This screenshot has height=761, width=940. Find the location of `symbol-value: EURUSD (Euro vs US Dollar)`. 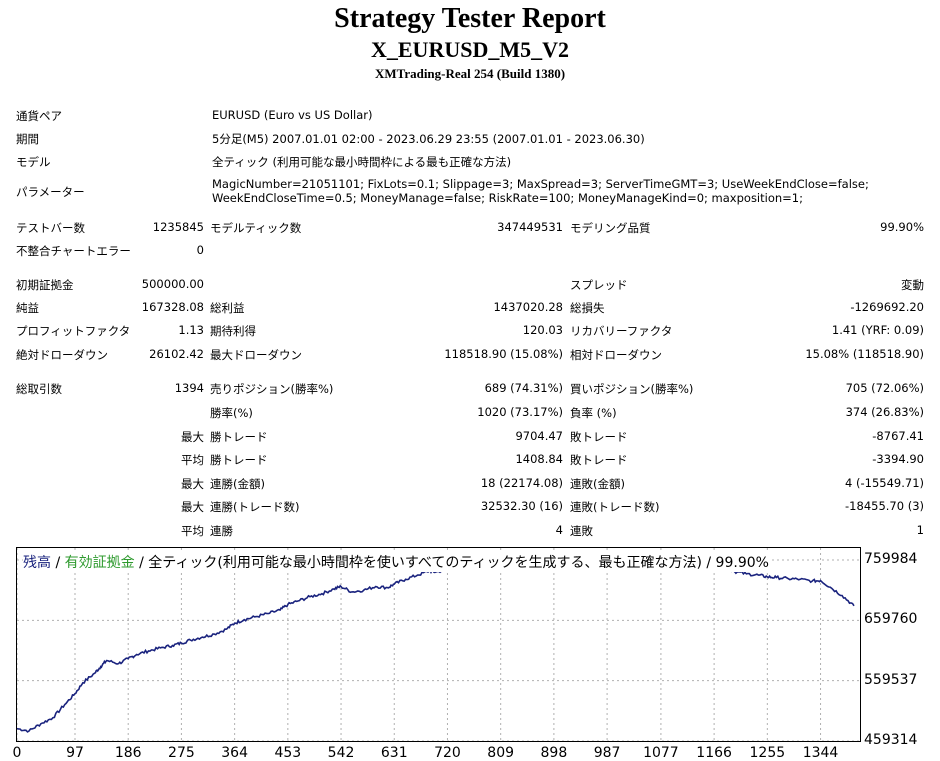

symbol-value: EURUSD (Euro vs US Dollar) is located at coordinates (292, 115).